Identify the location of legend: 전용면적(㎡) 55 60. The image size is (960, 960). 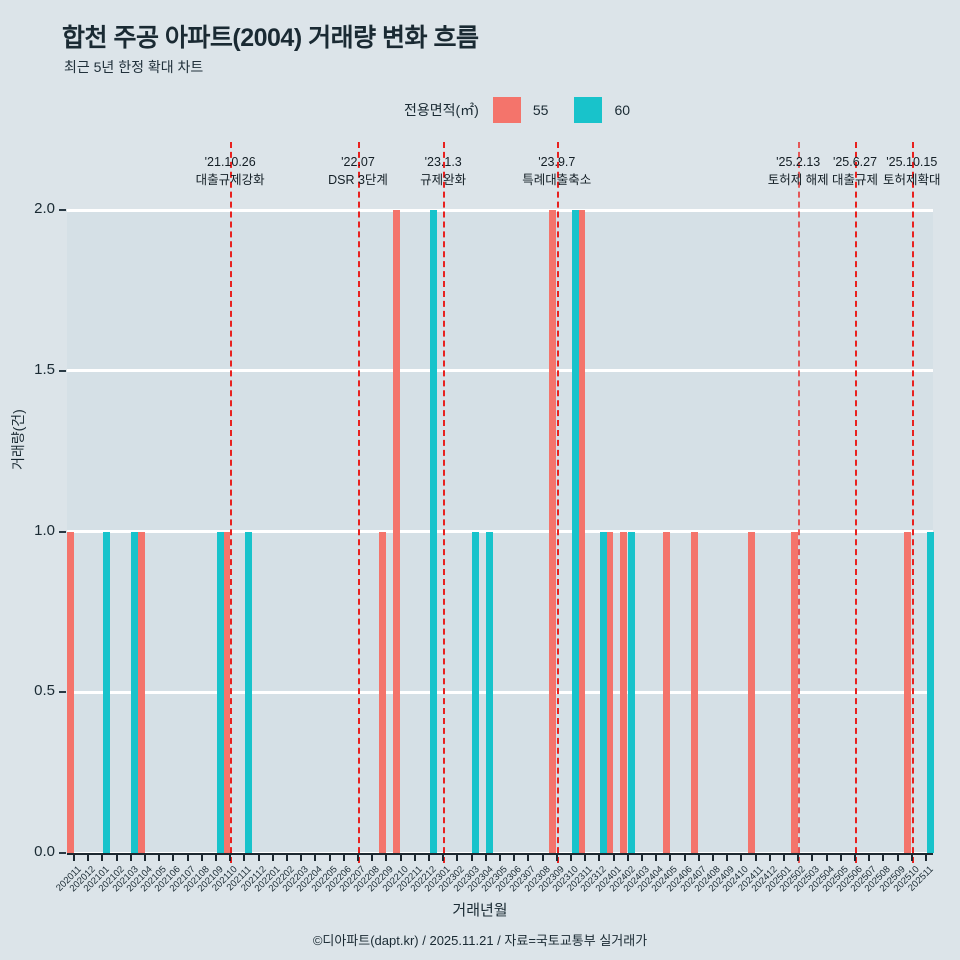
(530, 110).